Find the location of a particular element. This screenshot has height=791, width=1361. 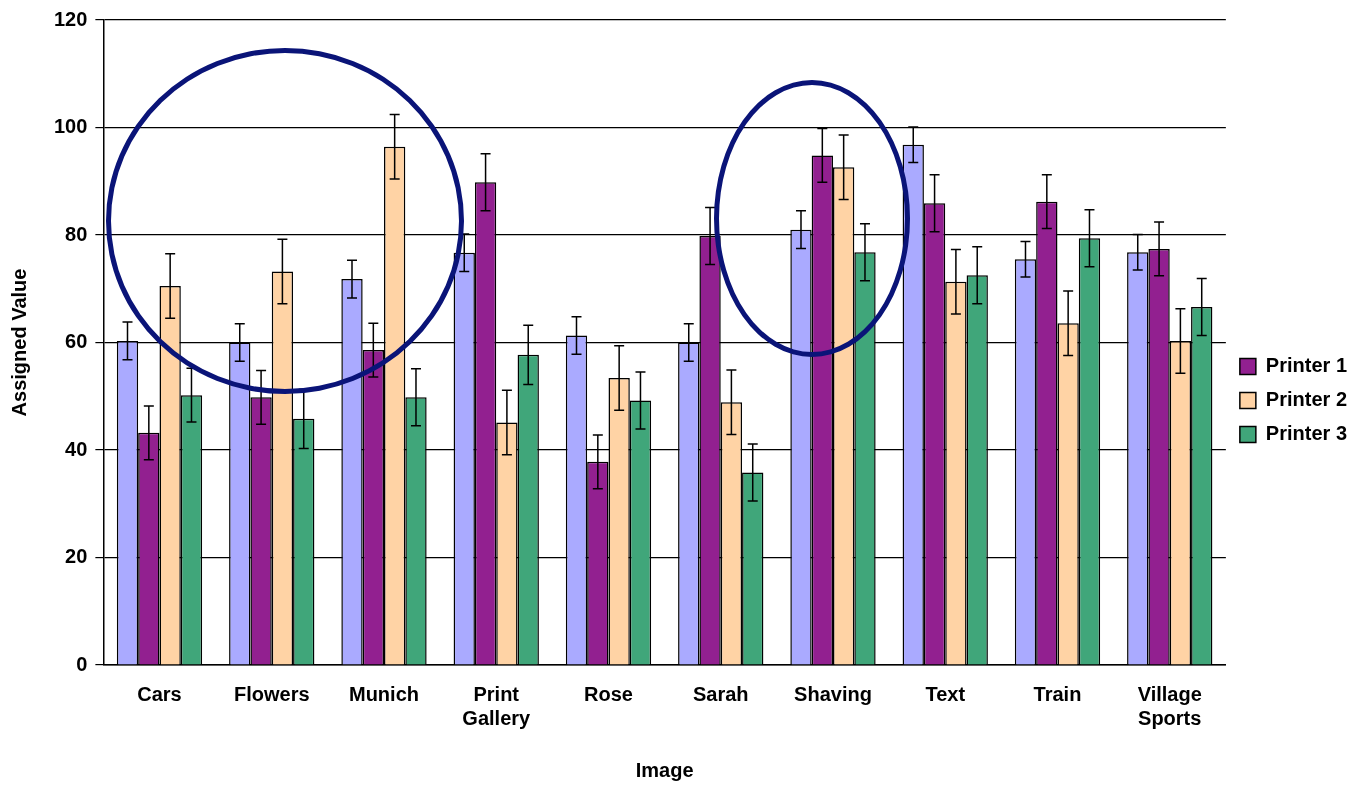

x-tick-label: Text is located at coordinates (945, 693).